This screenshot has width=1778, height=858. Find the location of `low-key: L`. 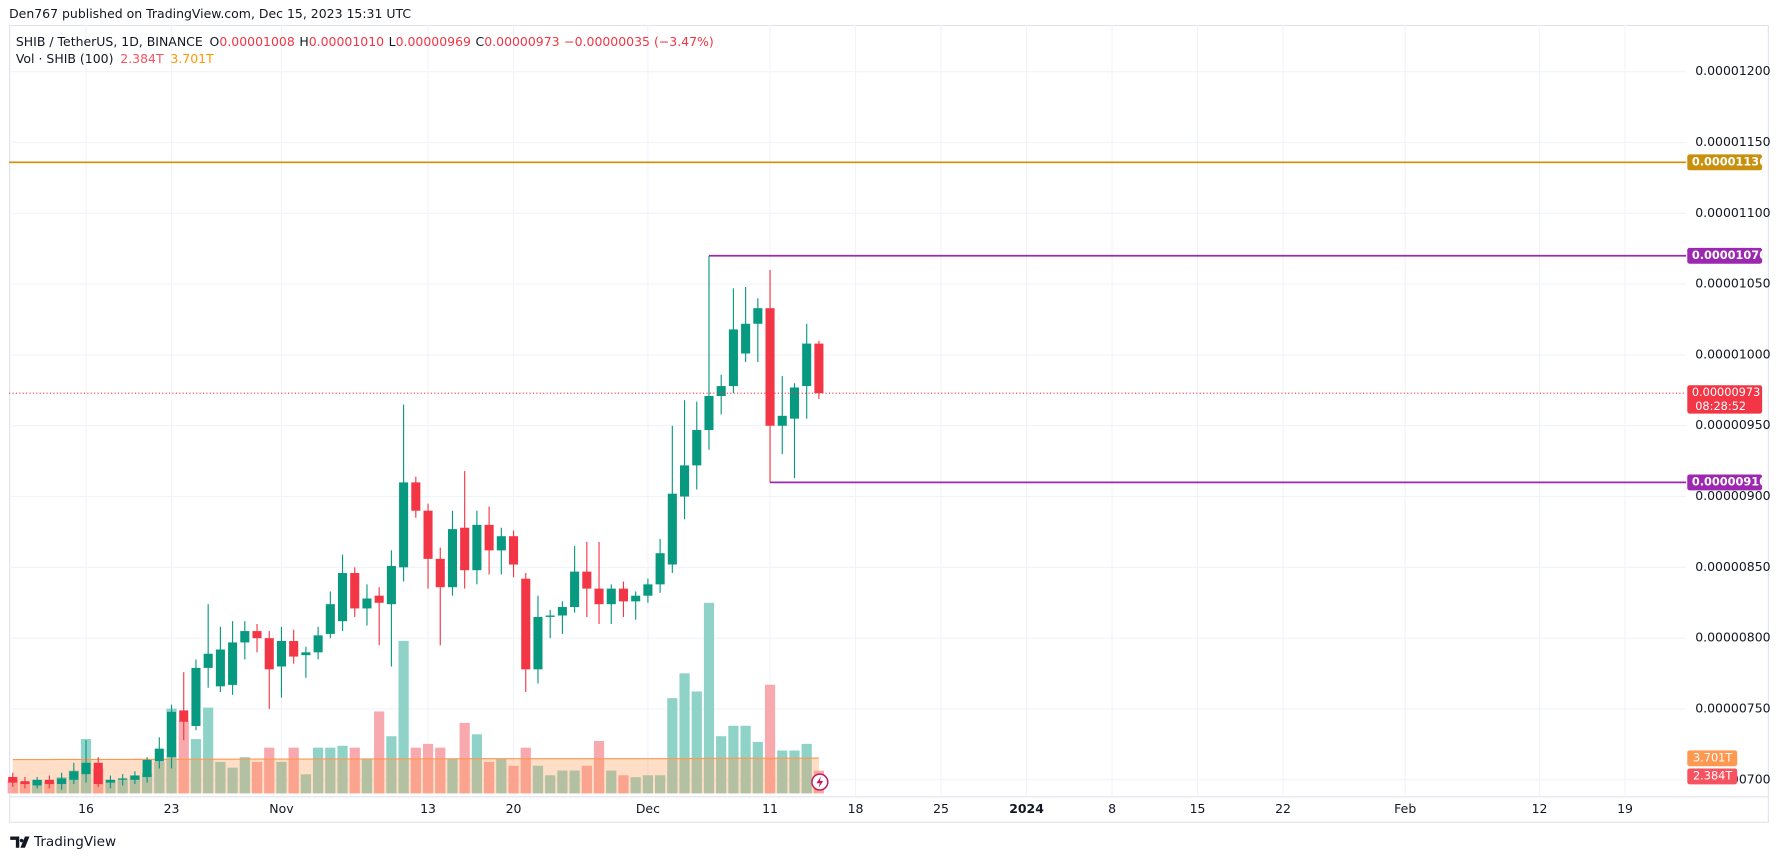

low-key: L is located at coordinates (392, 40).